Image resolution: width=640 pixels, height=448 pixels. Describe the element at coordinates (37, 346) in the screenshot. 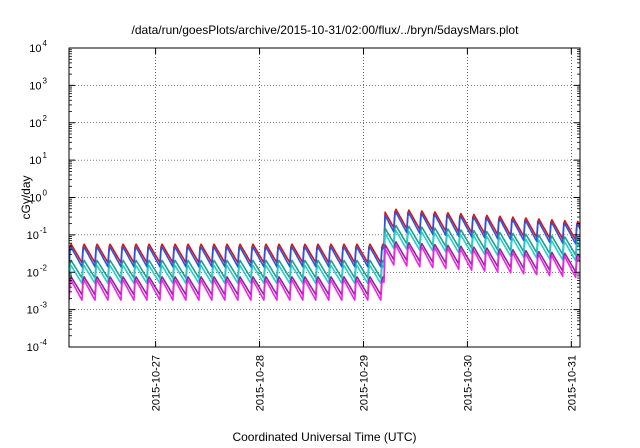

I see `y-tick-label: 10⁻⁴` at that location.